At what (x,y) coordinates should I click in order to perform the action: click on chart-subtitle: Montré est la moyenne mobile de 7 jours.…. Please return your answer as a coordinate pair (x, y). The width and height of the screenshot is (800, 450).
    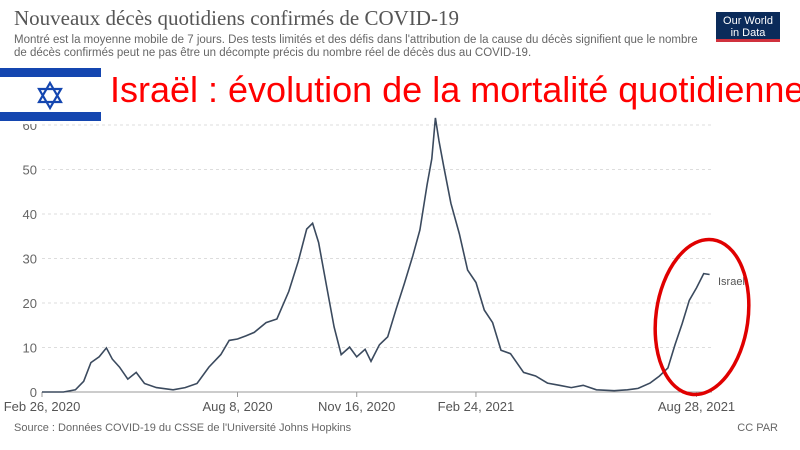
    Looking at the image, I should click on (356, 46).